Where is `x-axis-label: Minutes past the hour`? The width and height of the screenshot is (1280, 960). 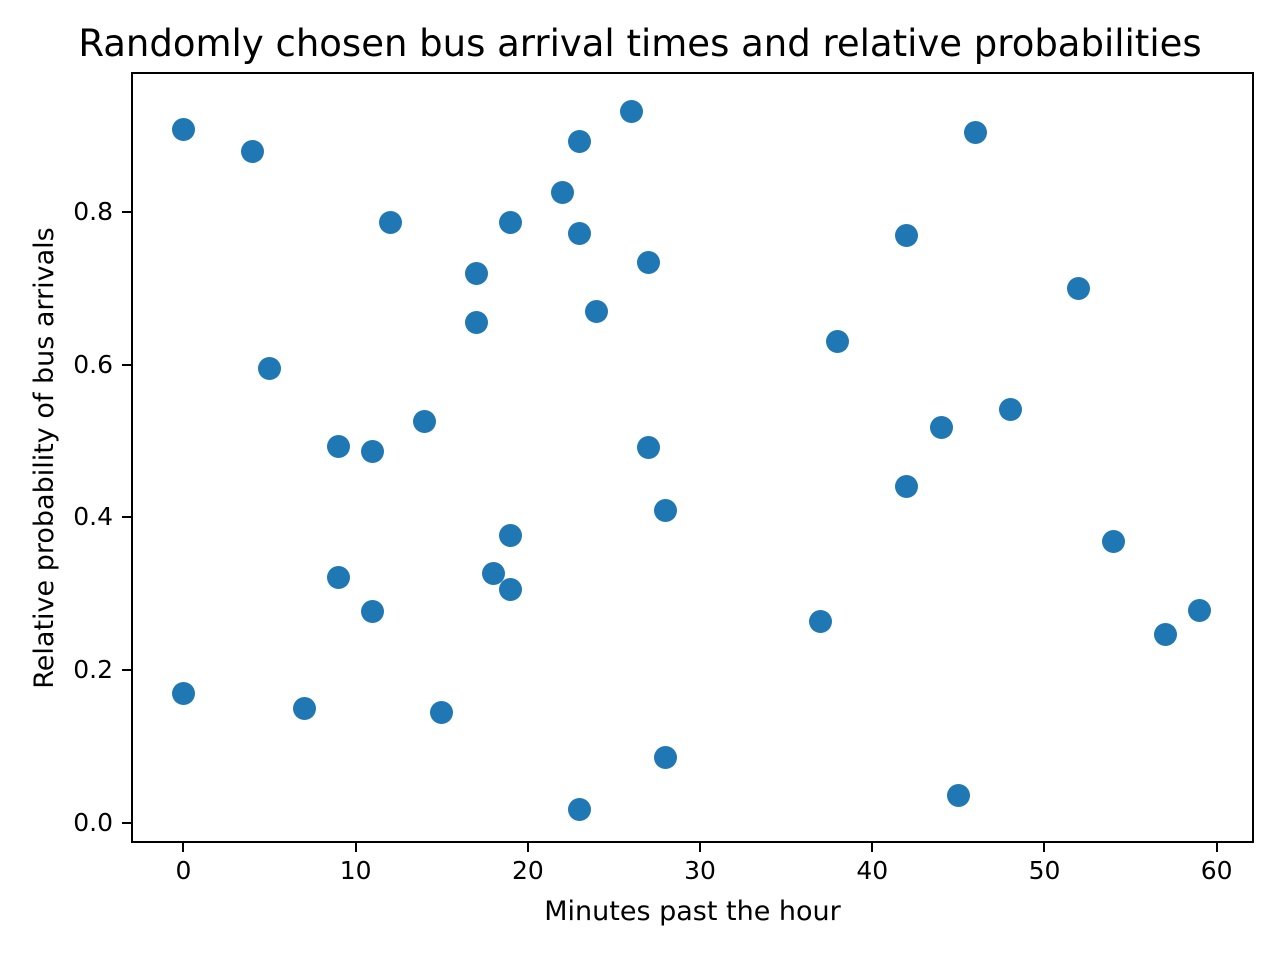
x-axis-label: Minutes past the hour is located at coordinates (692, 911).